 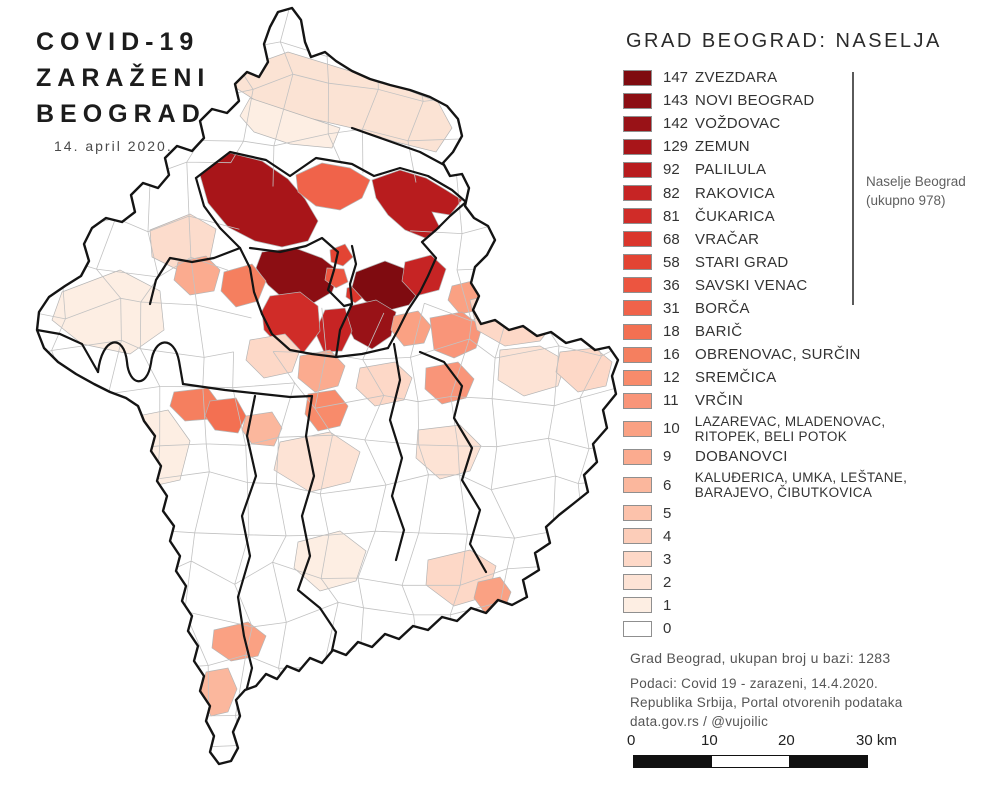 I want to click on legend-row: 18 BARIČ, so click(x=788, y=331).